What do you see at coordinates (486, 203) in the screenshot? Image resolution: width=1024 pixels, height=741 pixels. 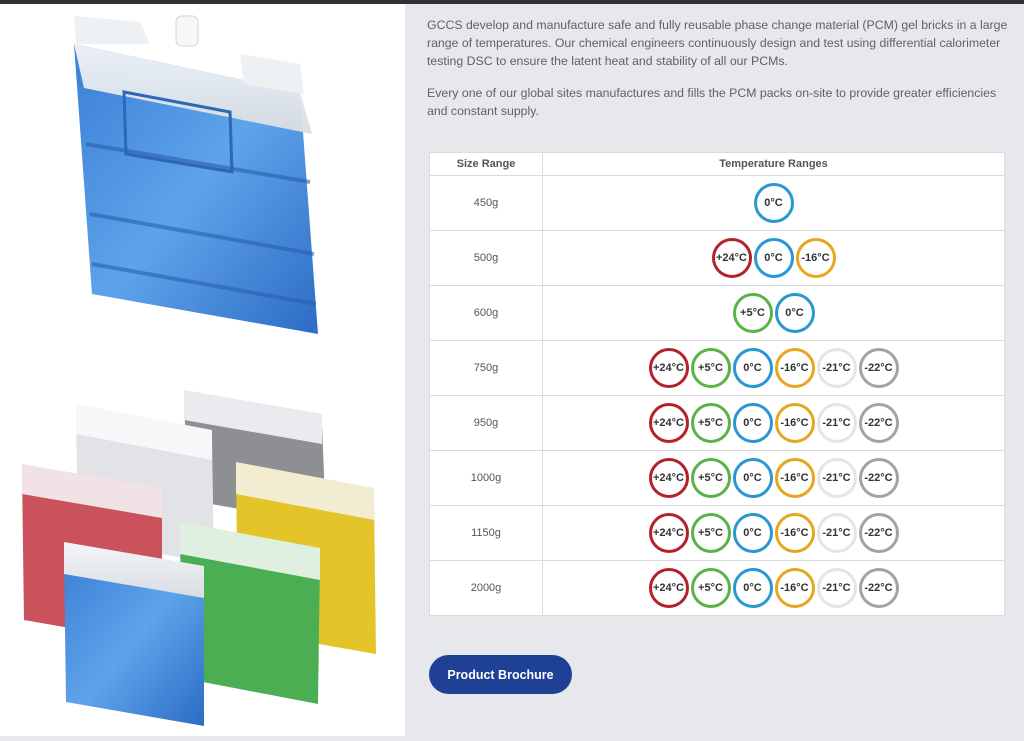 I see `size-cell: 450g` at bounding box center [486, 203].